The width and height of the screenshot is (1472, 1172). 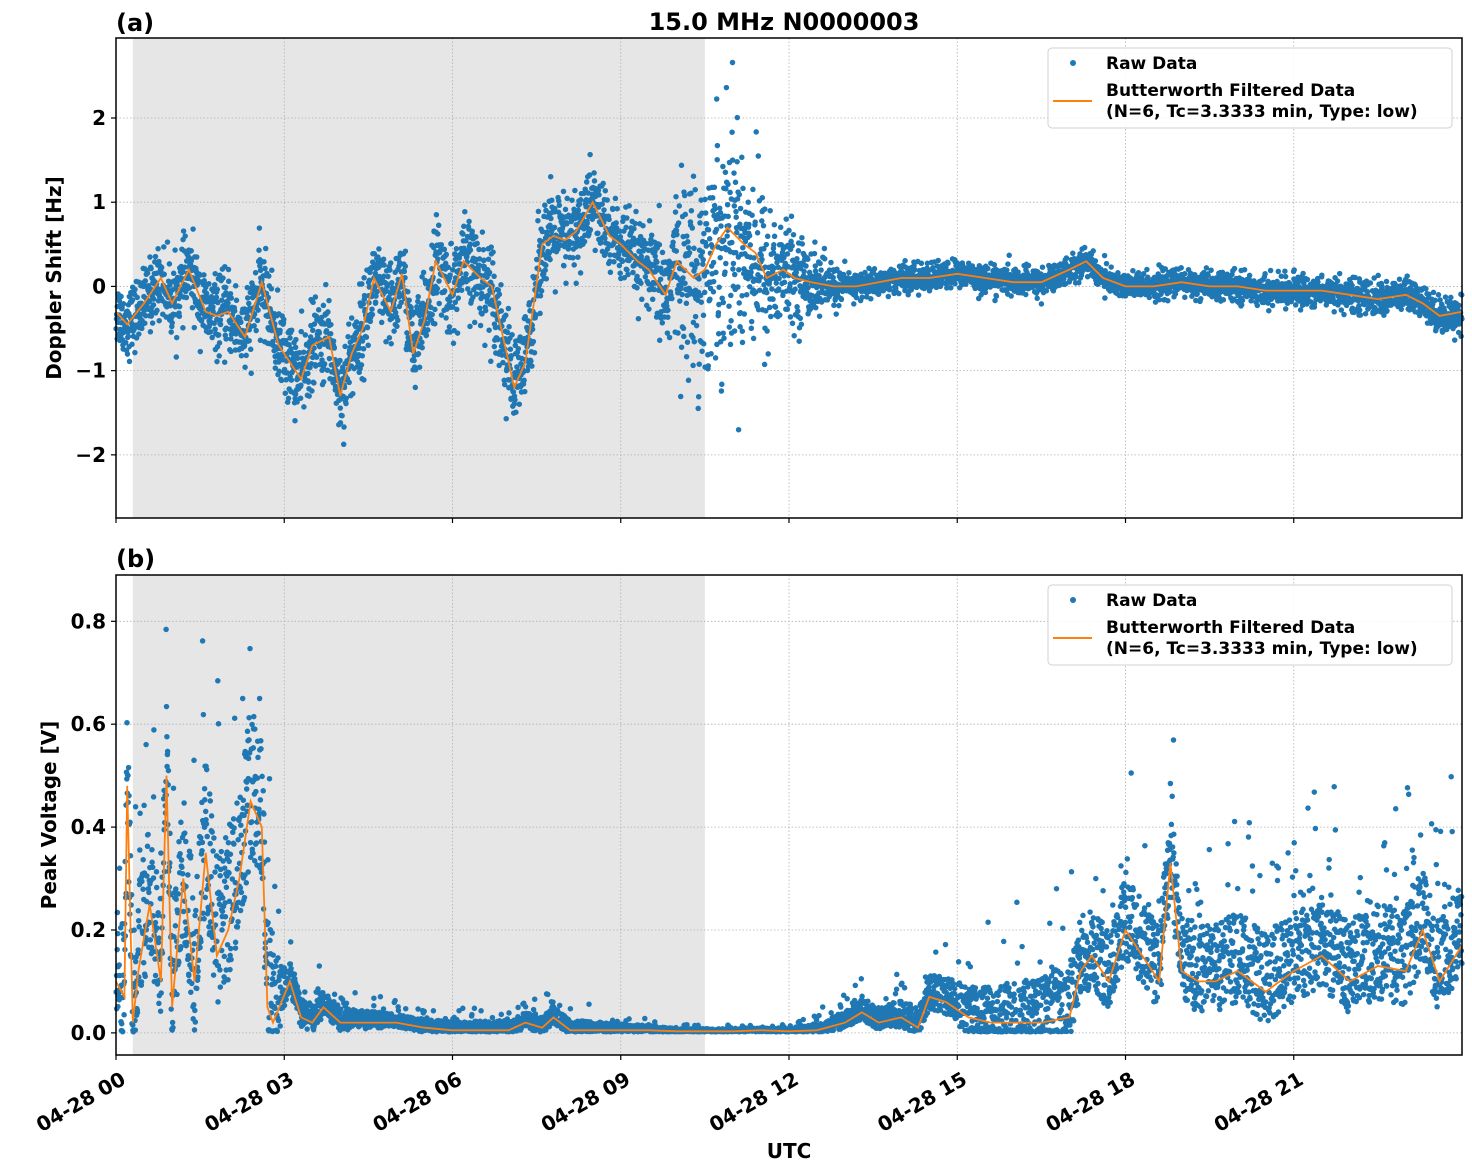 I want to click on legend-box-b, so click(x=1250, y=625).